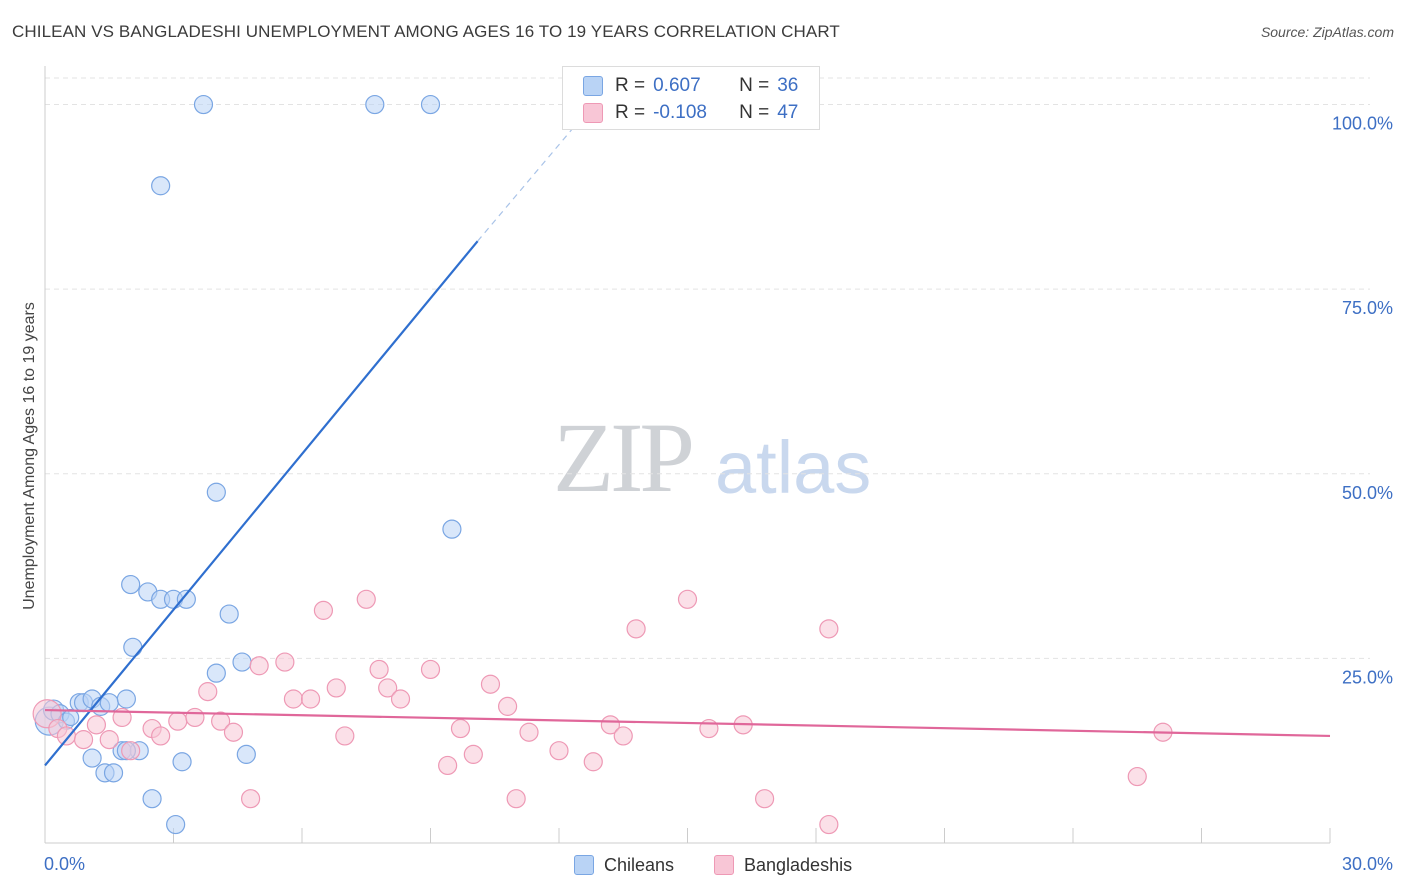 This screenshot has height=892, width=1406. Describe the element at coordinates (677, 85) in the screenshot. I see `chileans-r-value: 0.607` at that location.